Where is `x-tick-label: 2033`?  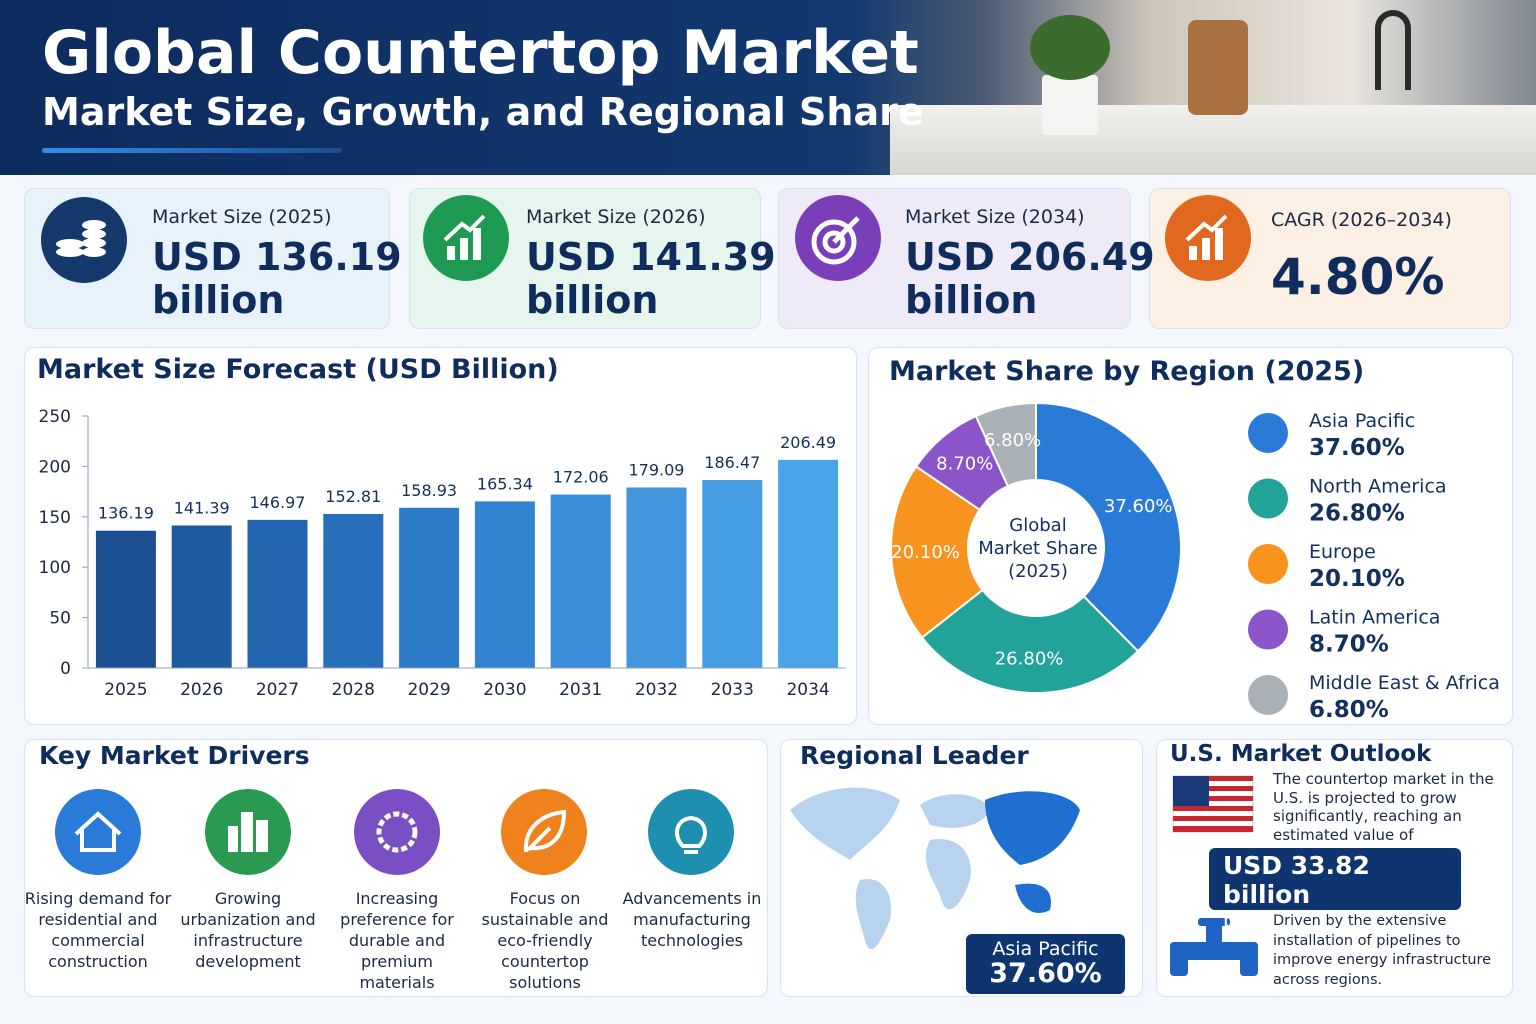 x-tick-label: 2033 is located at coordinates (732, 690).